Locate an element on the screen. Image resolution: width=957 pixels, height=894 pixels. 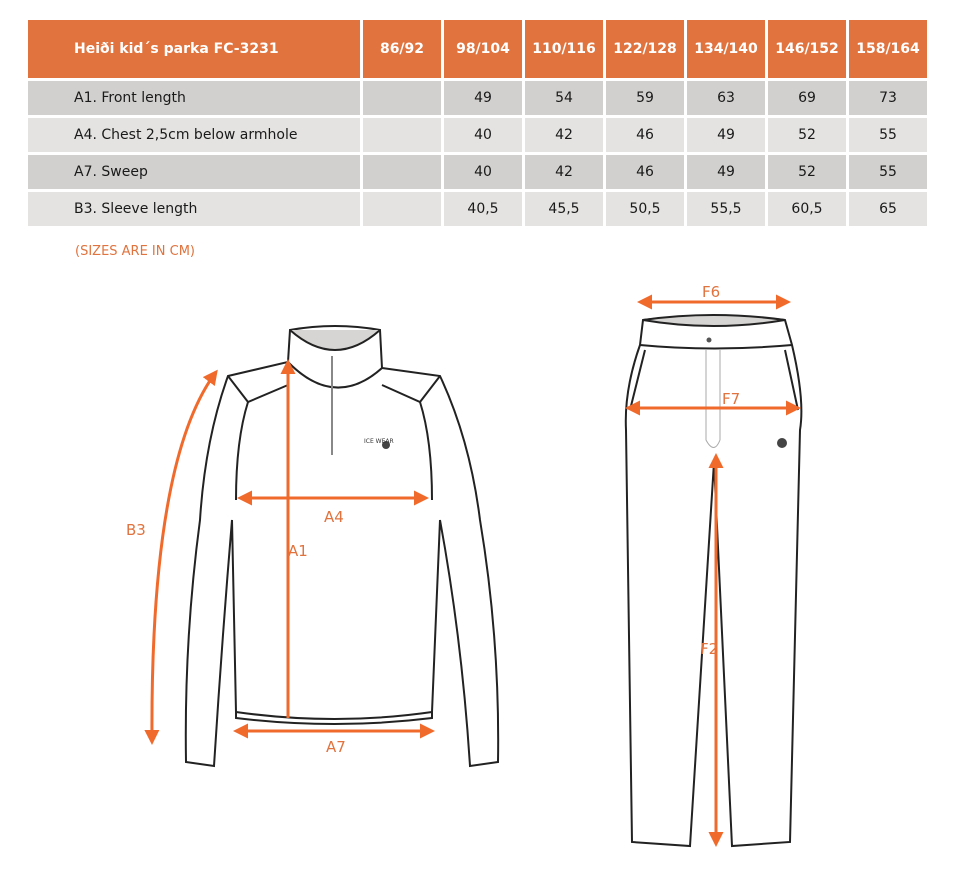
measurement-value: 69 is located at coordinates (807, 98).